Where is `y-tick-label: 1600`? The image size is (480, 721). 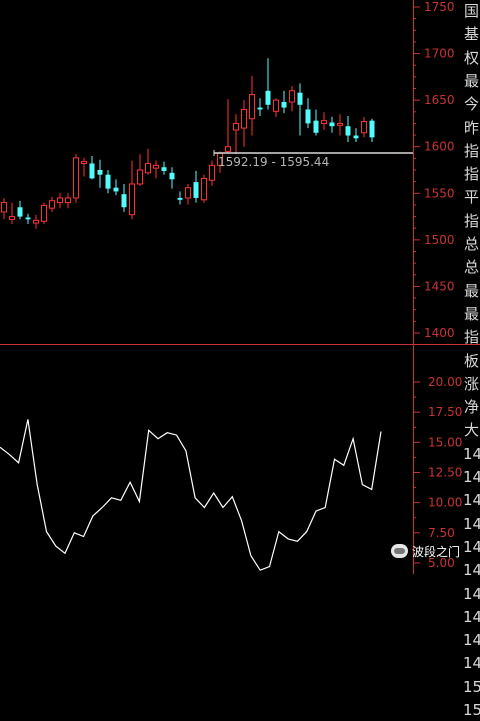
y-tick-label: 1600 is located at coordinates (439, 147).